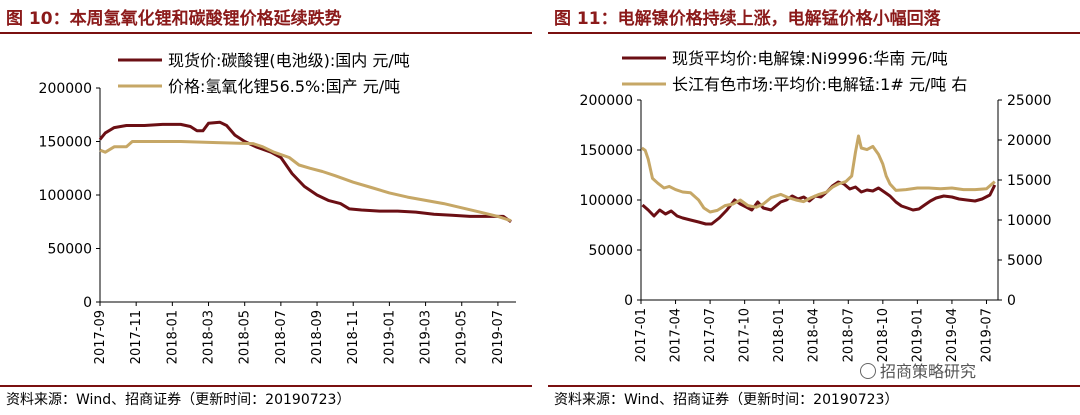 This screenshot has width=1080, height=415. What do you see at coordinates (353, 337) in the screenshot?
I see `x-tick-label: 2018-11` at bounding box center [353, 337].